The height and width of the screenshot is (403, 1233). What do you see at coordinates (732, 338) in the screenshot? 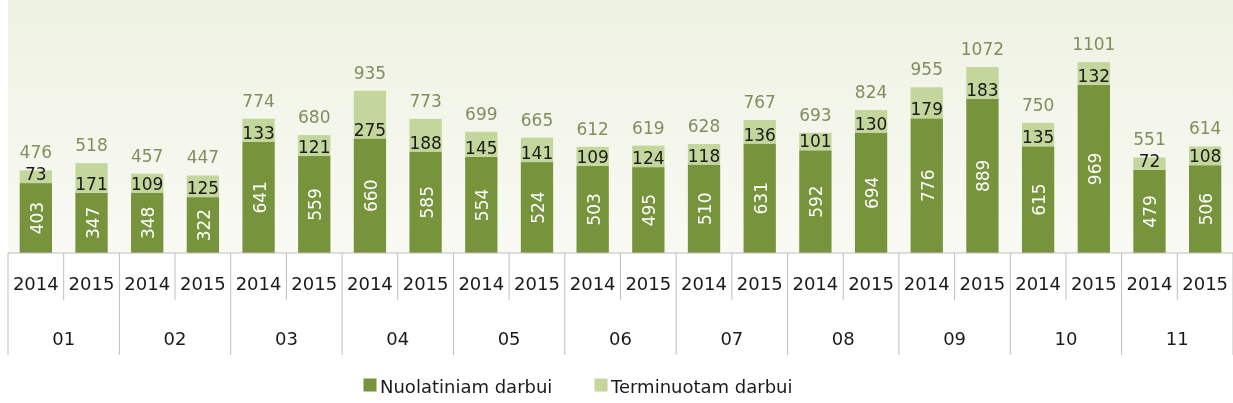
I see `text: 07` at bounding box center [732, 338].